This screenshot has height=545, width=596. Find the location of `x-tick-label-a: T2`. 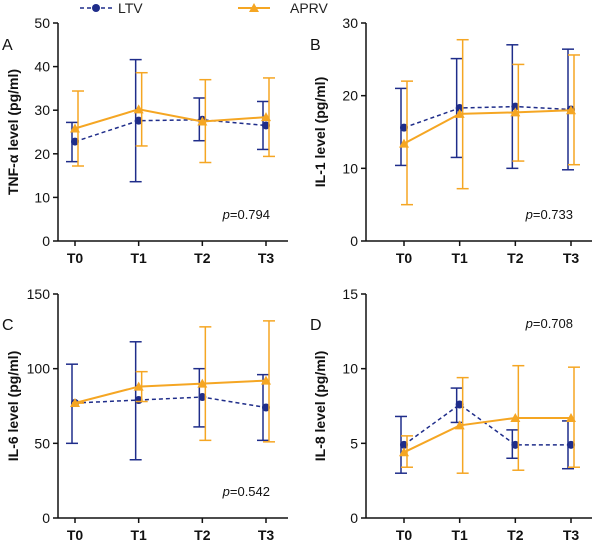

x-tick-label-a: T2 is located at coordinates (202, 258).